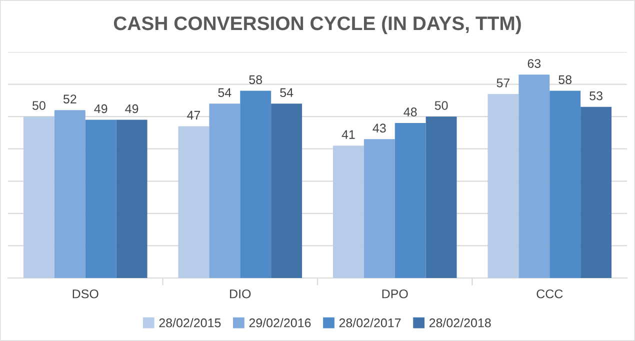  Describe the element at coordinates (460, 323) in the screenshot. I see `legend-label: 28/02/2018` at that location.